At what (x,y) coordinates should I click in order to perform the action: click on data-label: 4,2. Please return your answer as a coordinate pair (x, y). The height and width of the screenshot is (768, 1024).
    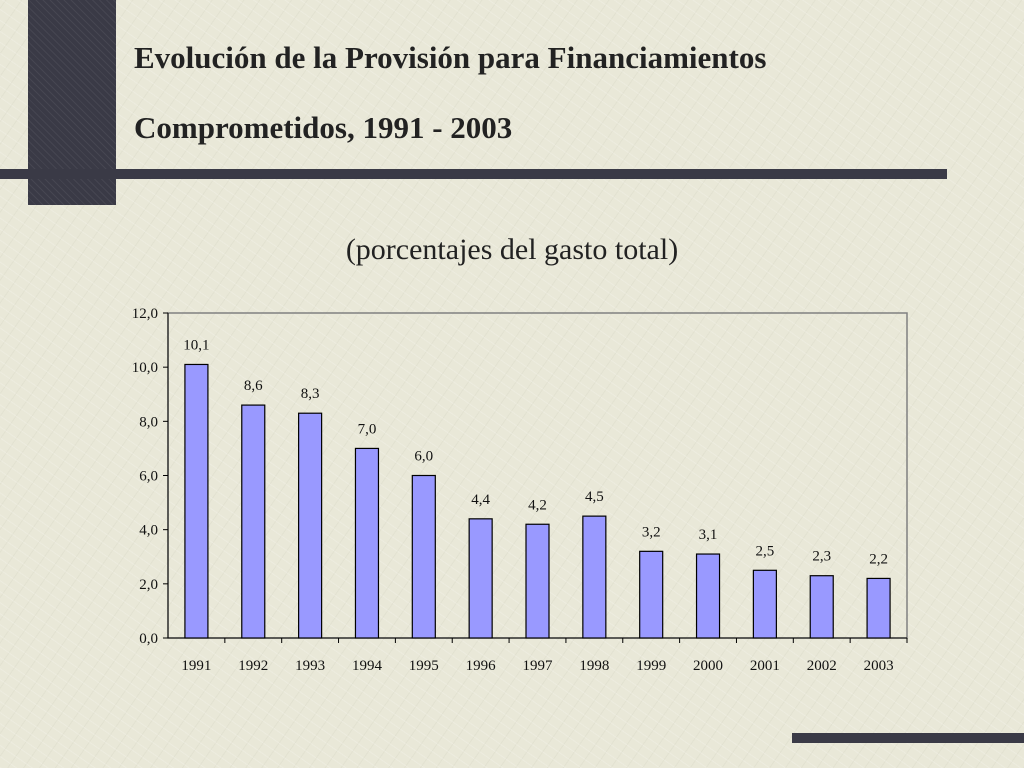
    Looking at the image, I should click on (537, 505).